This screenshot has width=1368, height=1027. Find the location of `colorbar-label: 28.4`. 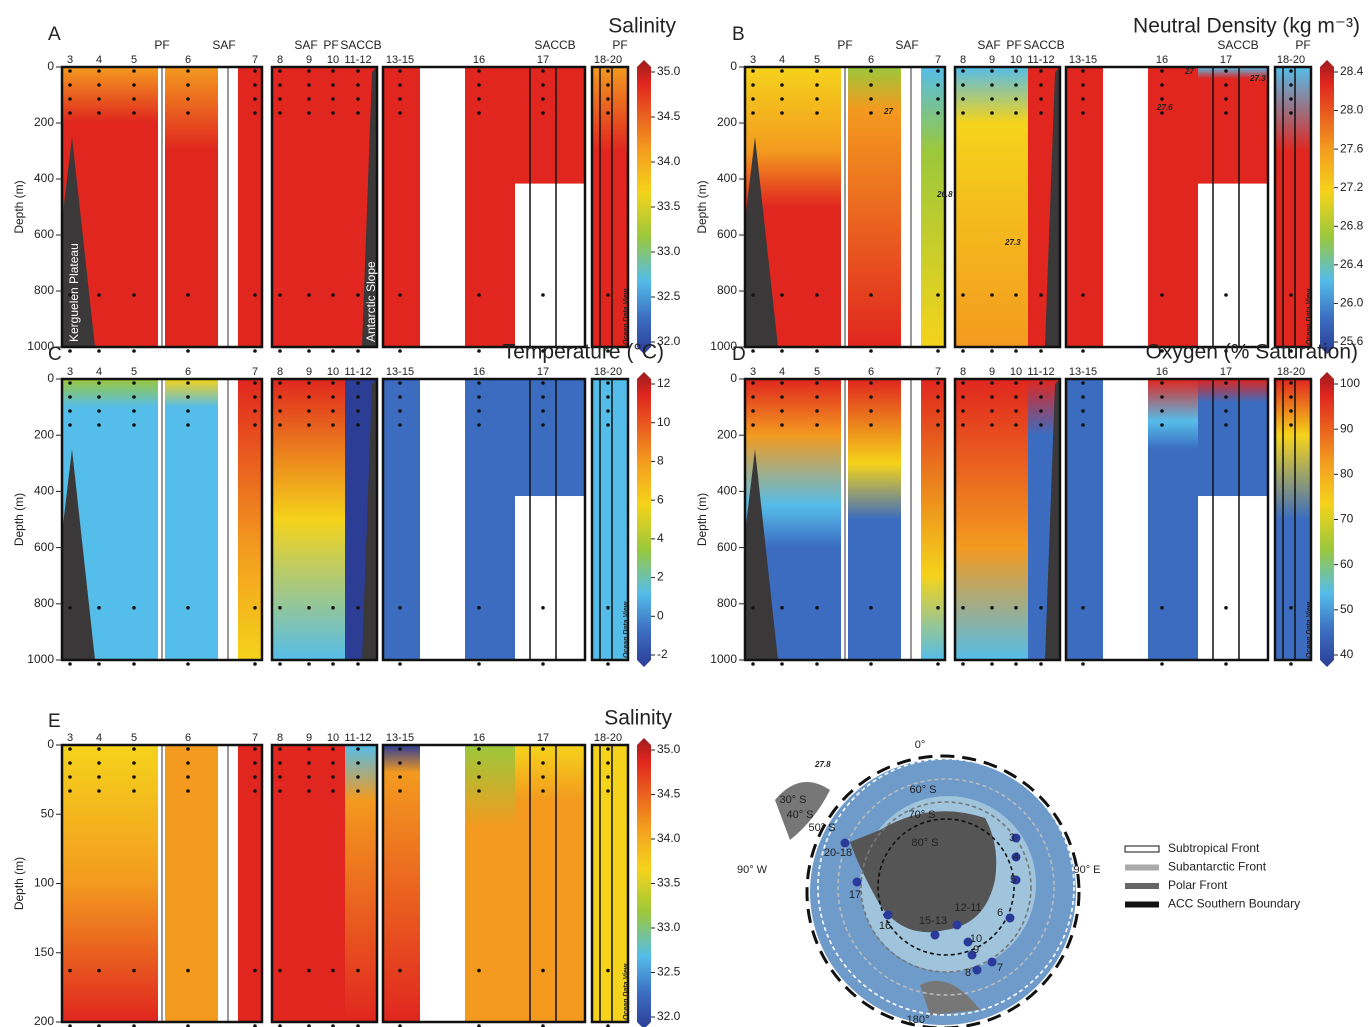

colorbar-label: 28.4 is located at coordinates (1352, 71).